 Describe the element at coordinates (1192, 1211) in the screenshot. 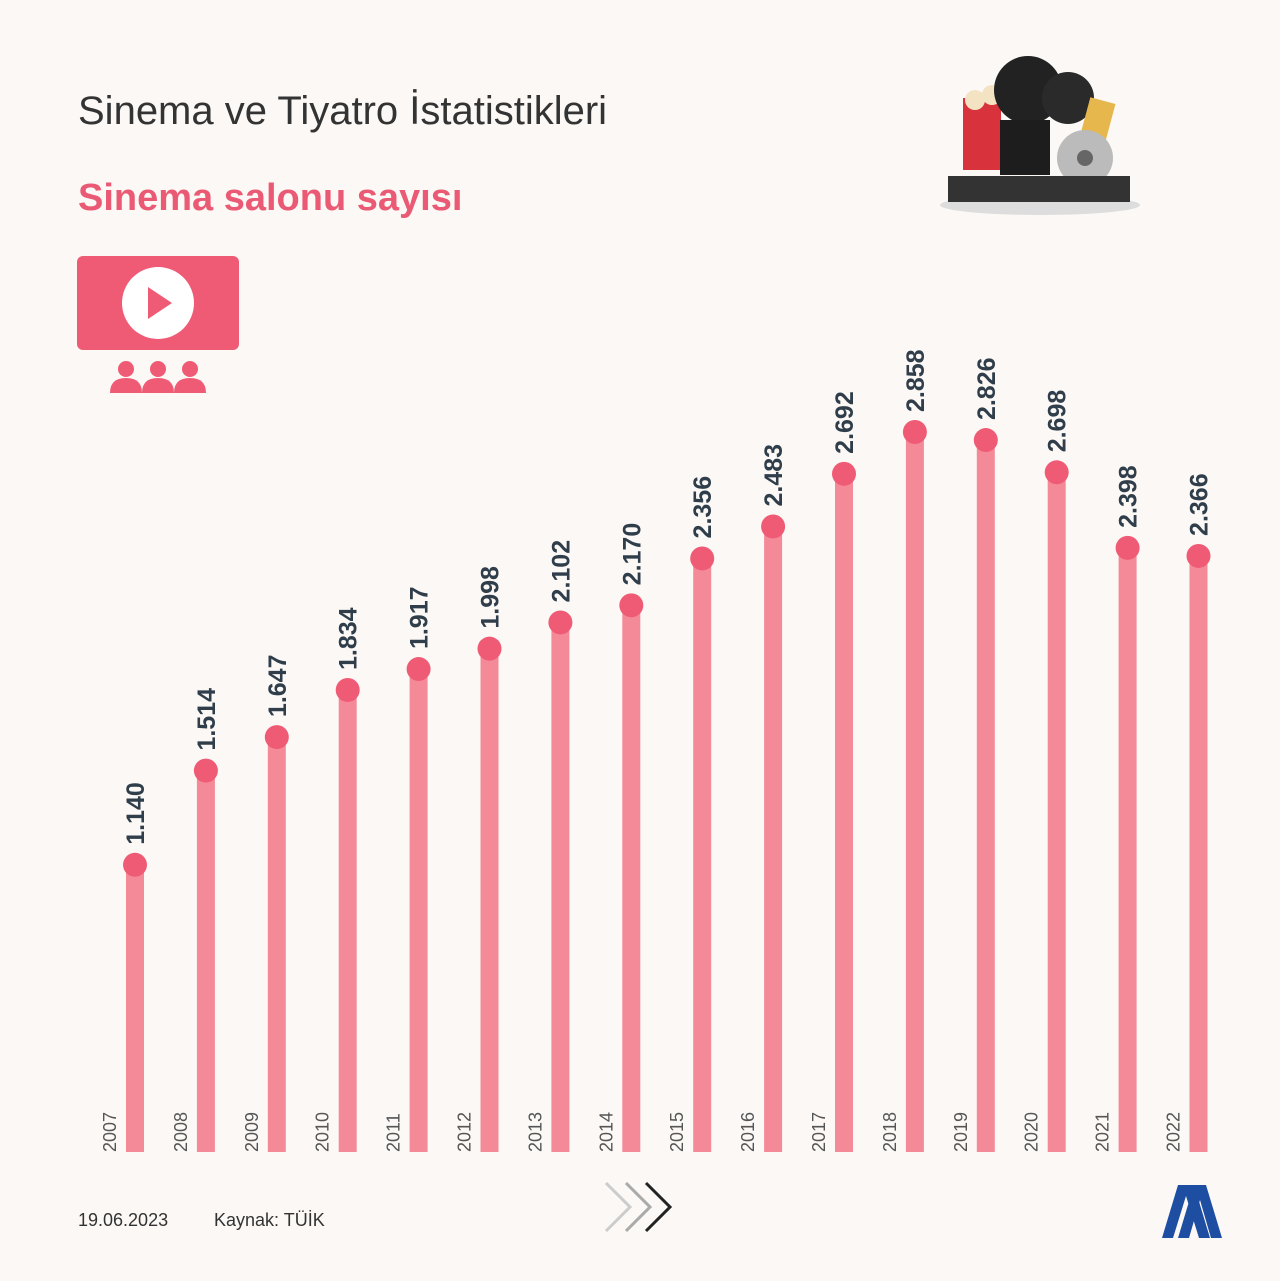

I see `aa-logo` at that location.